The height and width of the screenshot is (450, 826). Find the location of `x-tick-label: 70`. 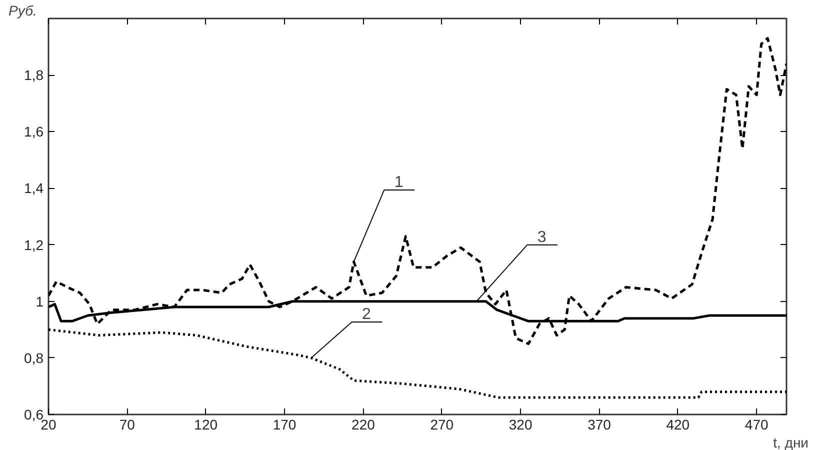

x-tick-label: 70 is located at coordinates (127, 424).